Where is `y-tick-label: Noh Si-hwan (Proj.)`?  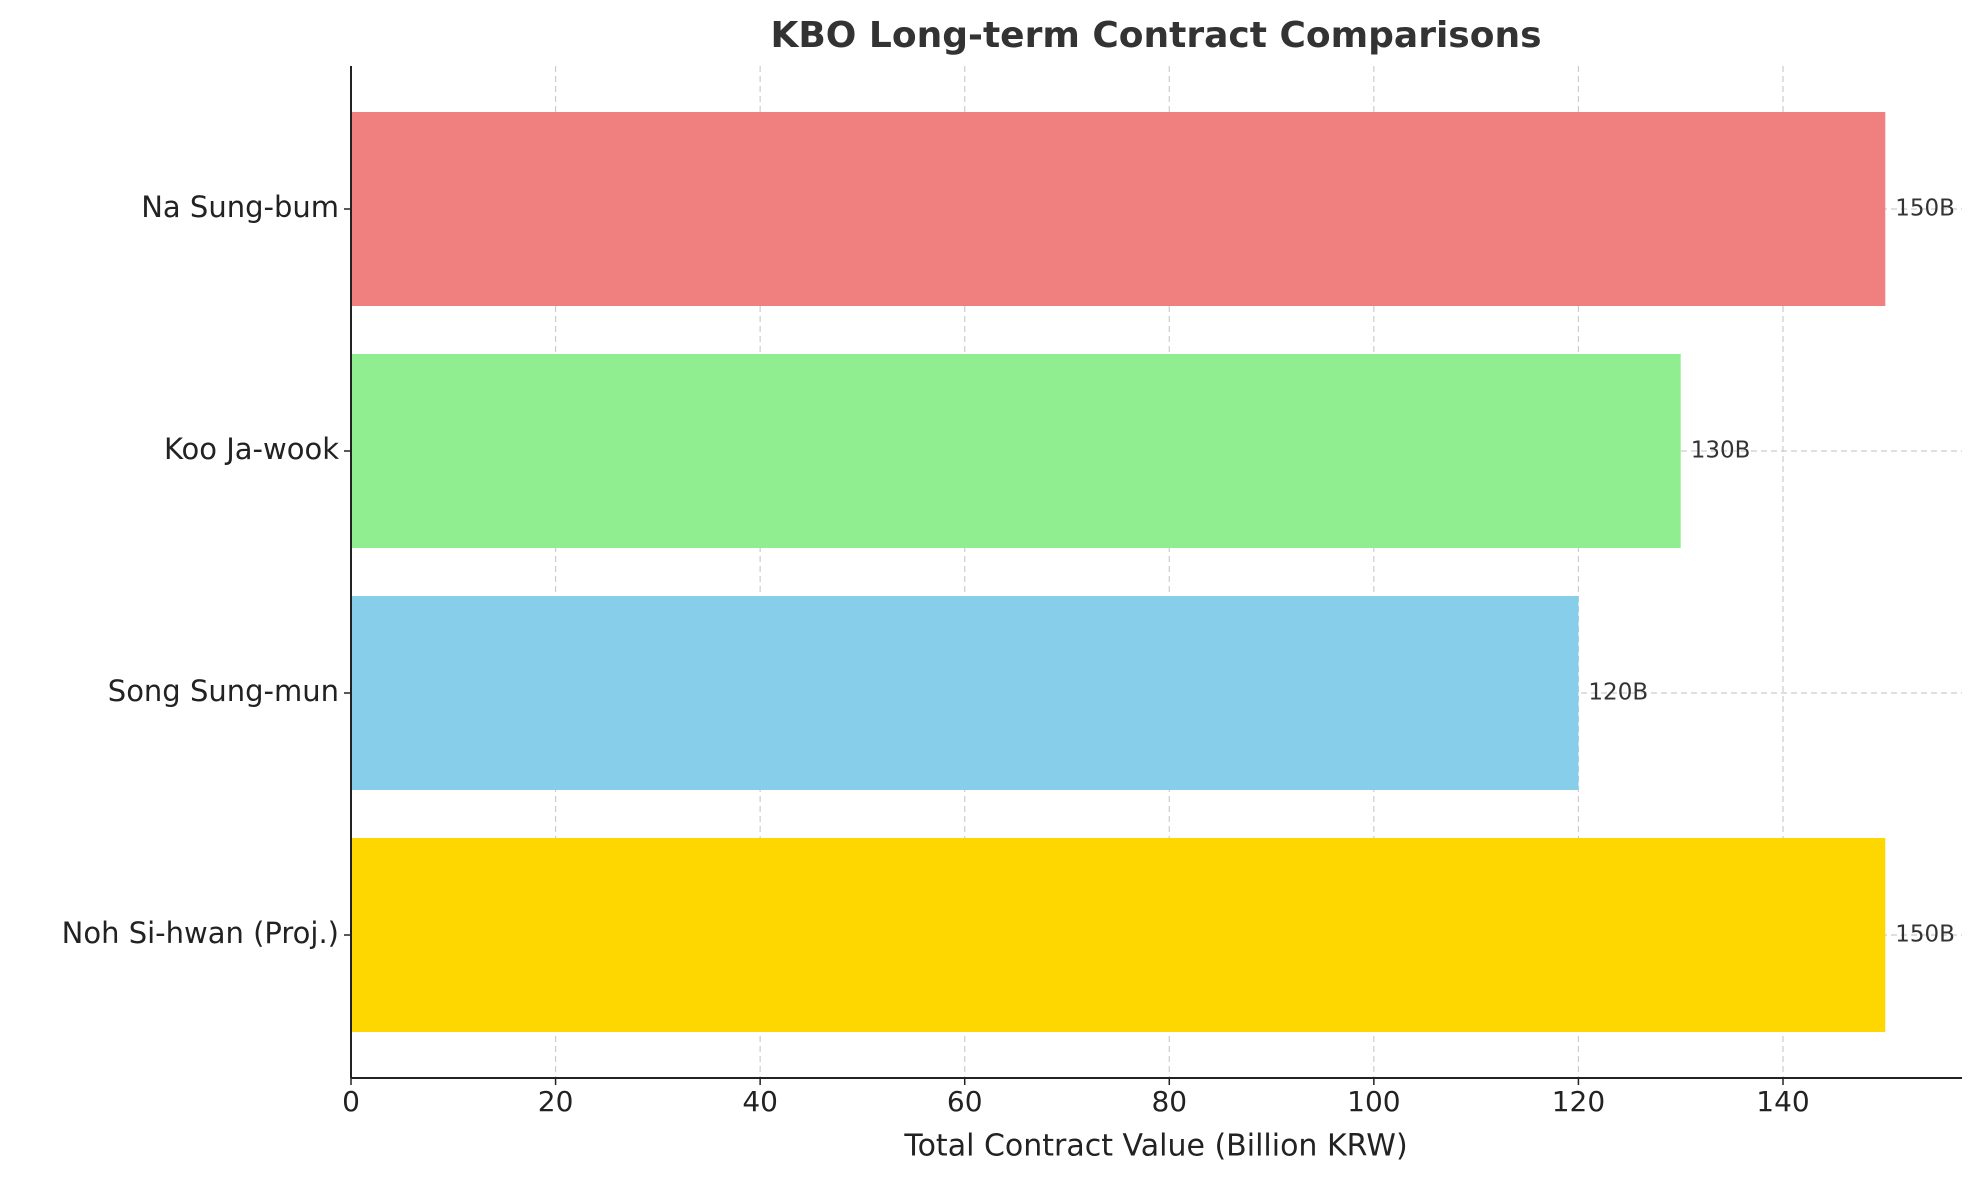
y-tick-label: Noh Si-hwan (Proj.) is located at coordinates (200, 933).